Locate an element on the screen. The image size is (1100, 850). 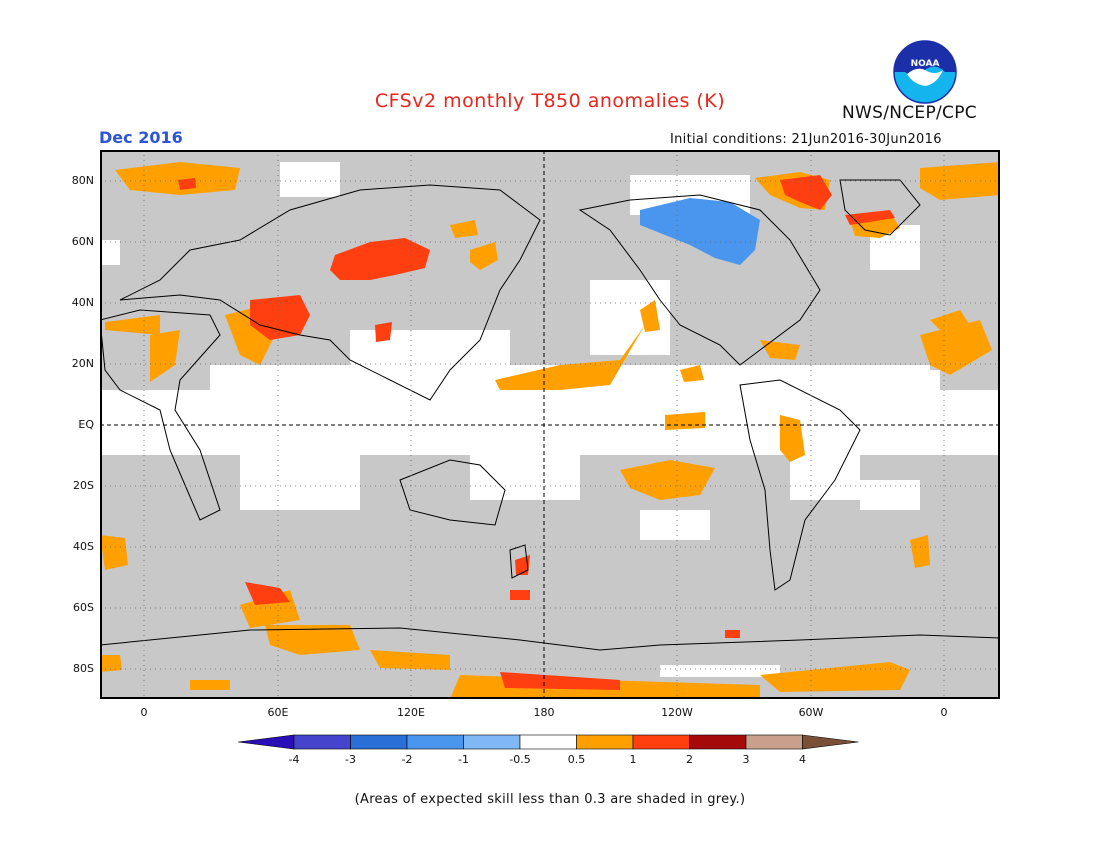
africa-outline is located at coordinates (160, 415).